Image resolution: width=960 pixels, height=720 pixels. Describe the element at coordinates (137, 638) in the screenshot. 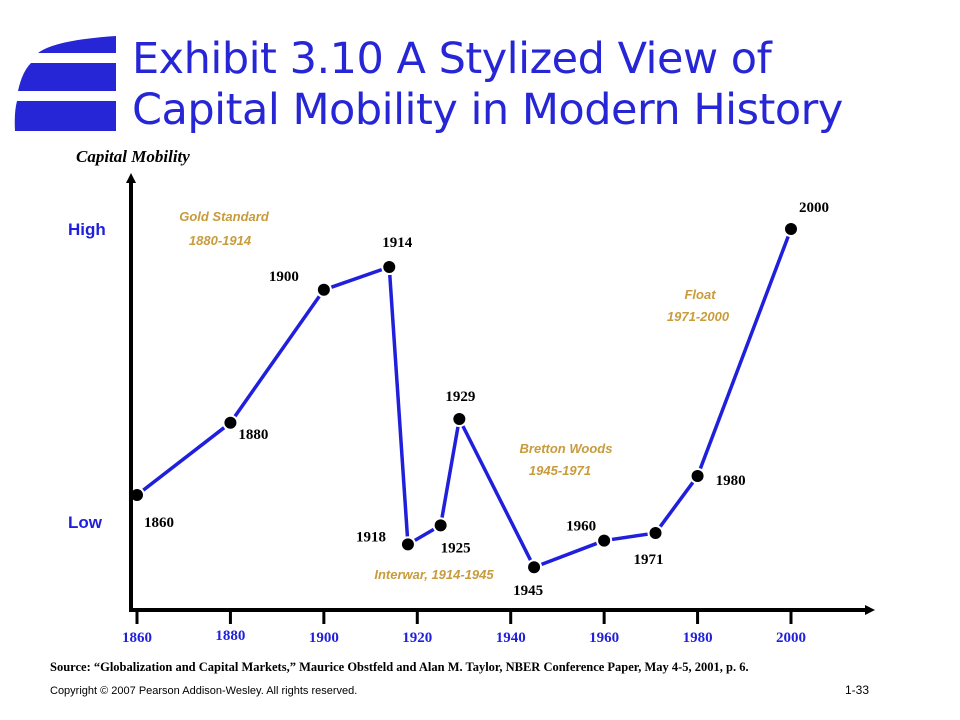

I see `x-tick-label-1860: 1860` at that location.